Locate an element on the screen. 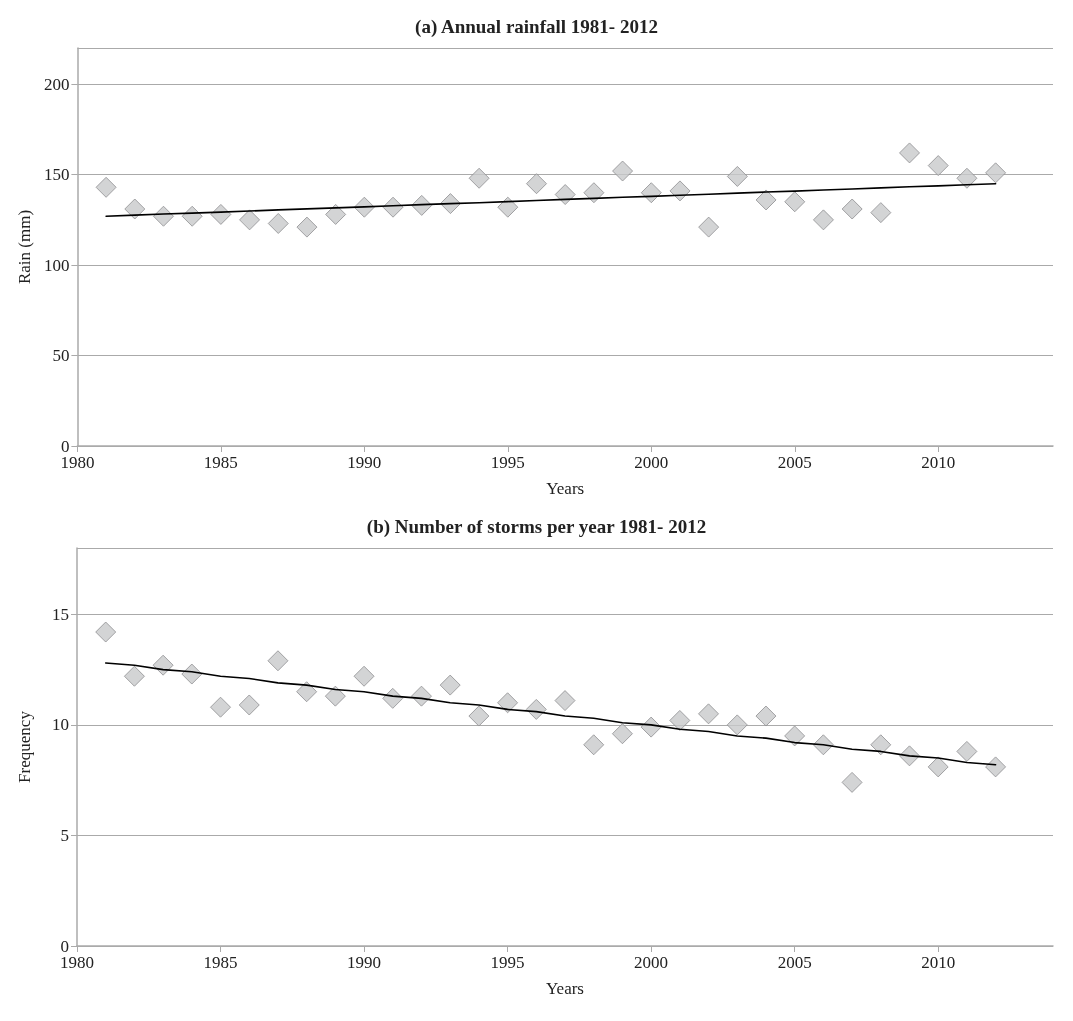 The height and width of the screenshot is (1021, 1073). y-axis-title: Frequency is located at coordinates (24, 746).